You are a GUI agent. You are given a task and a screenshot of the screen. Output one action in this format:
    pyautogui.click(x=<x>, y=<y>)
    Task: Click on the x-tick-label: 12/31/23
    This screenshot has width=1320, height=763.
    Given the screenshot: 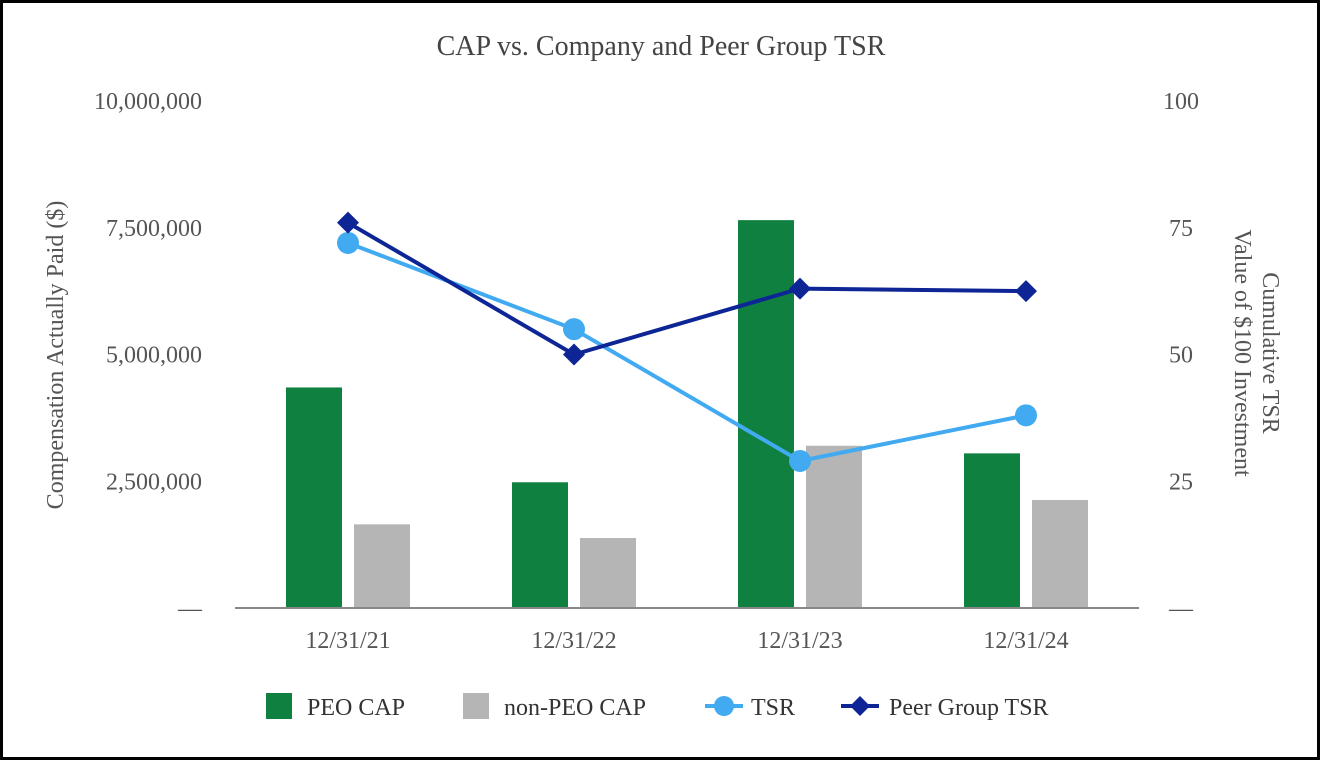 What is the action you would take?
    pyautogui.click(x=799, y=641)
    